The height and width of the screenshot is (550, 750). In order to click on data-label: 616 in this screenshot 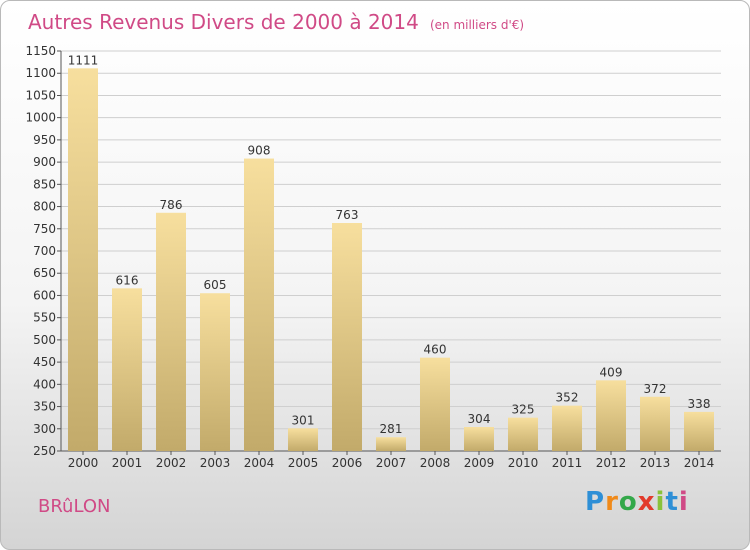, I will do `click(127, 280)`.